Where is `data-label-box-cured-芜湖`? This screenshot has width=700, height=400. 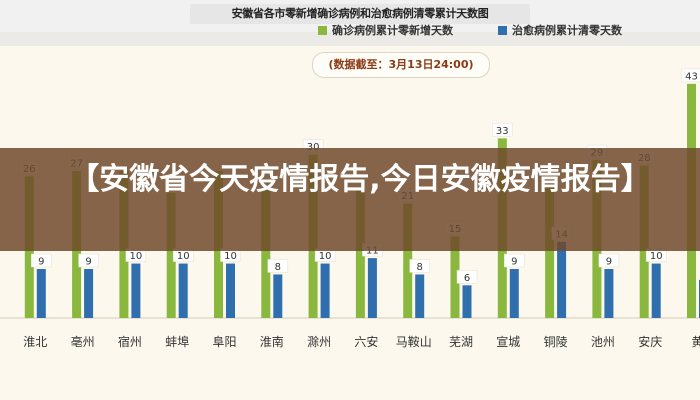
data-label-box-cured-芜湖 is located at coordinates (467, 277).